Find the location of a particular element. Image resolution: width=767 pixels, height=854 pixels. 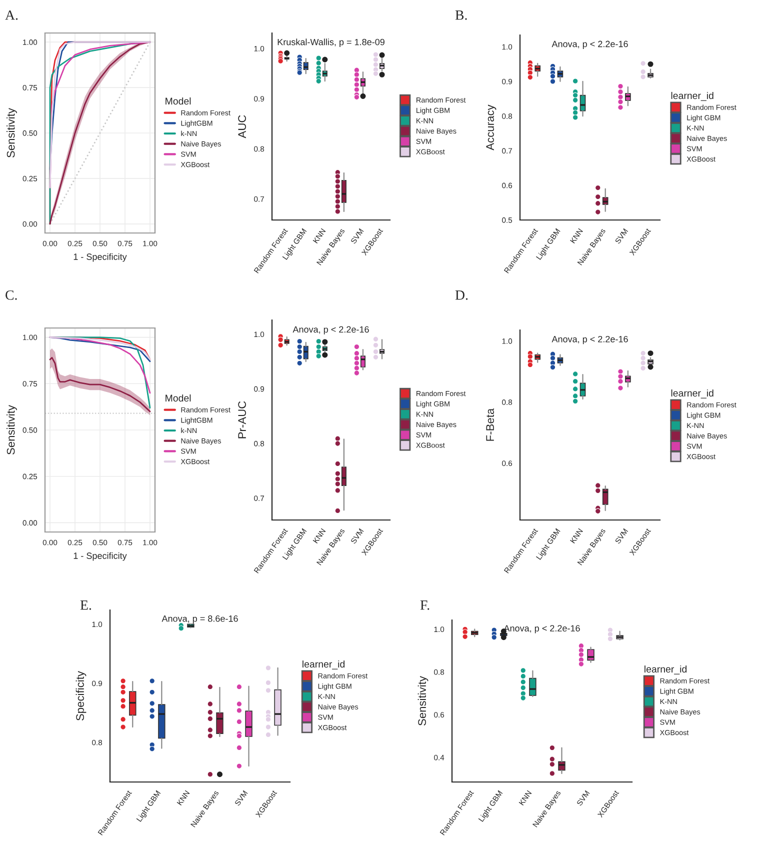

y-axis-title: F-Beta is located at coordinates (490, 424).